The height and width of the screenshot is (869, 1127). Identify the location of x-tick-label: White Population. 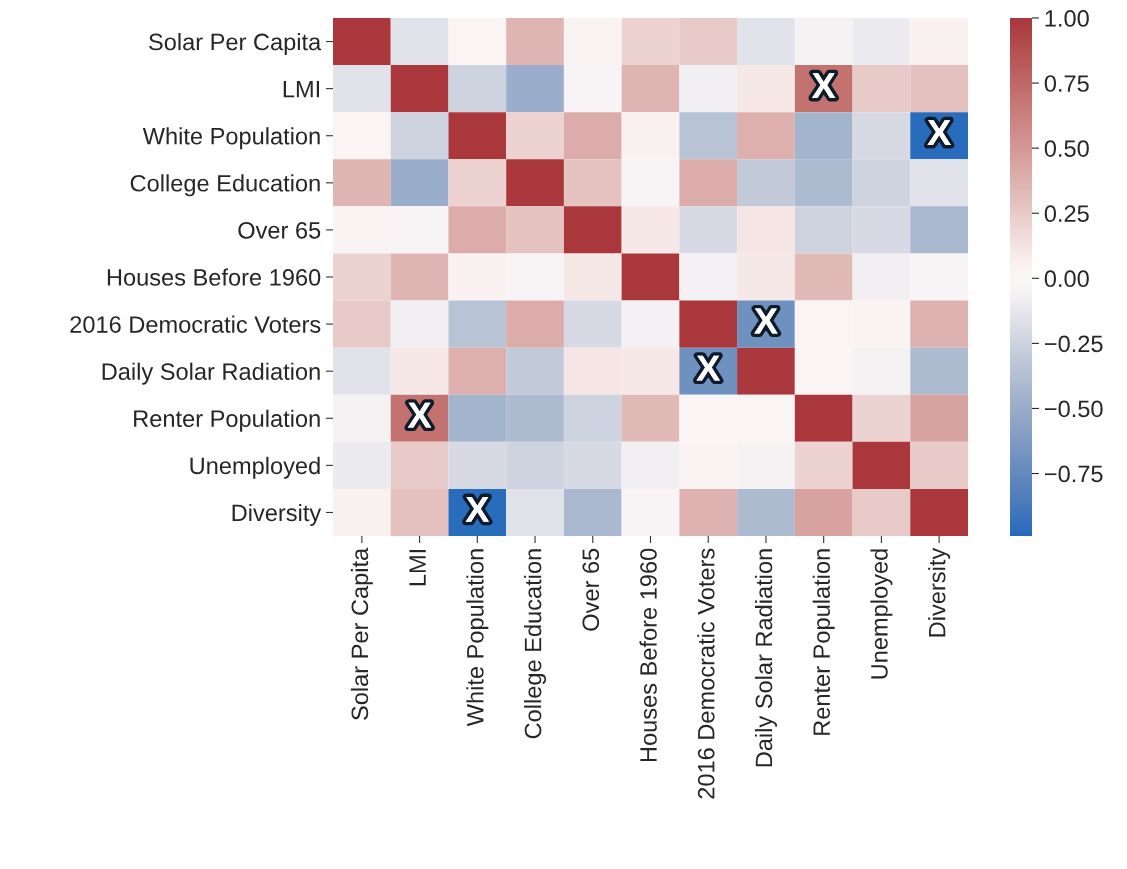
(477, 638).